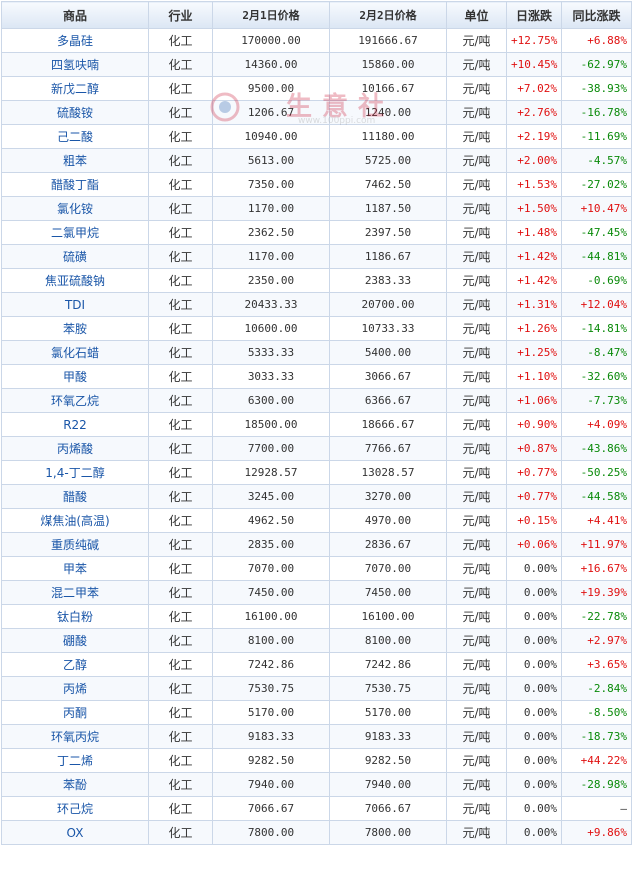 The image size is (633, 879). What do you see at coordinates (271, 832) in the screenshot?
I see `price-feb1-cell: 7800.00` at bounding box center [271, 832].